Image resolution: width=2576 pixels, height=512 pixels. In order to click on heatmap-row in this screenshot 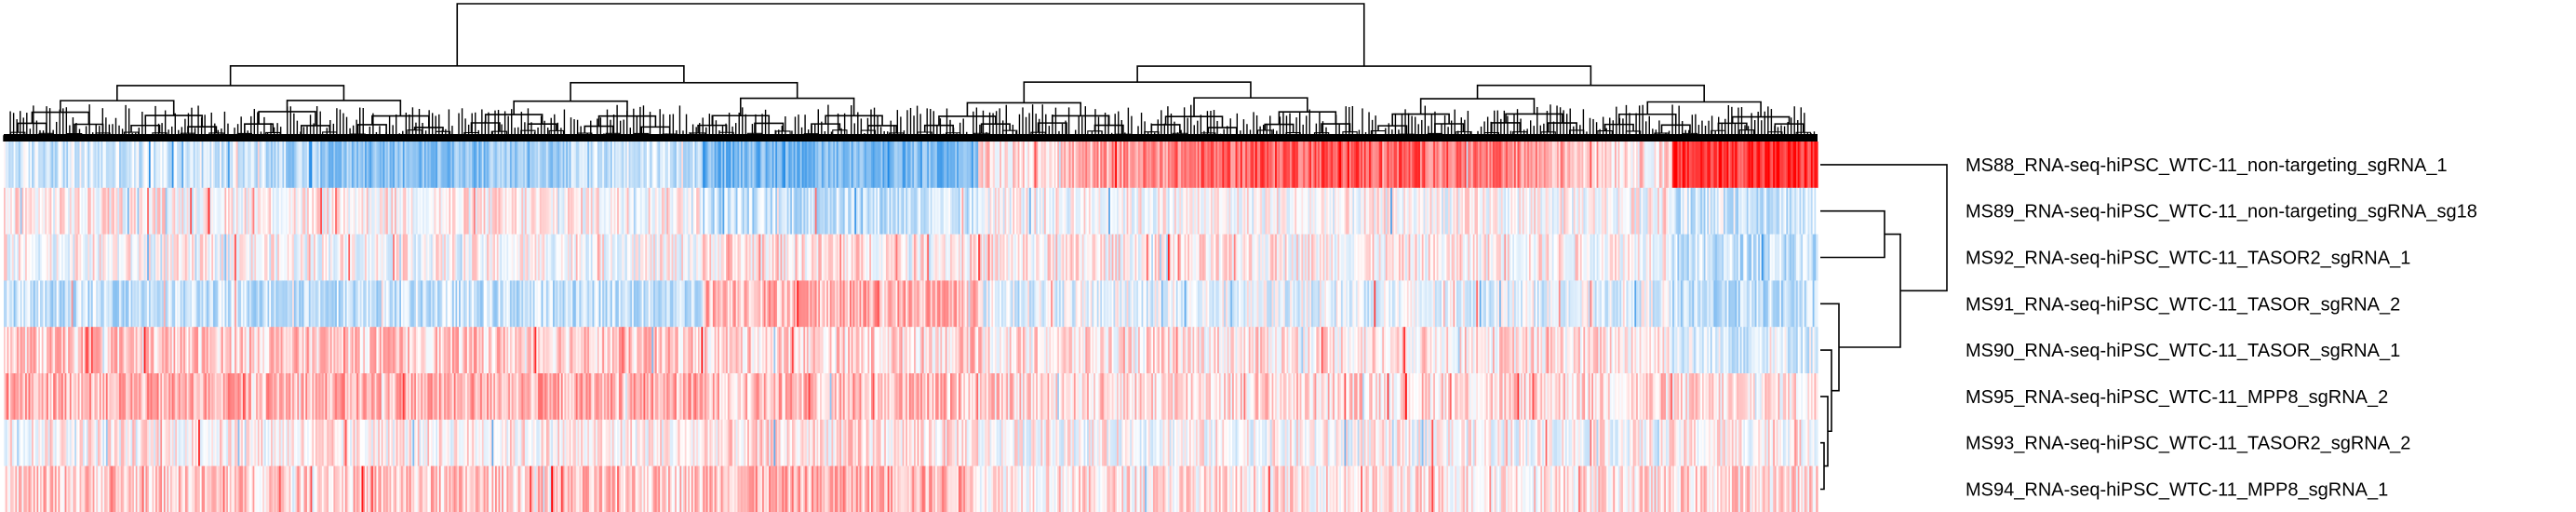, I will do `click(911, 257)`.